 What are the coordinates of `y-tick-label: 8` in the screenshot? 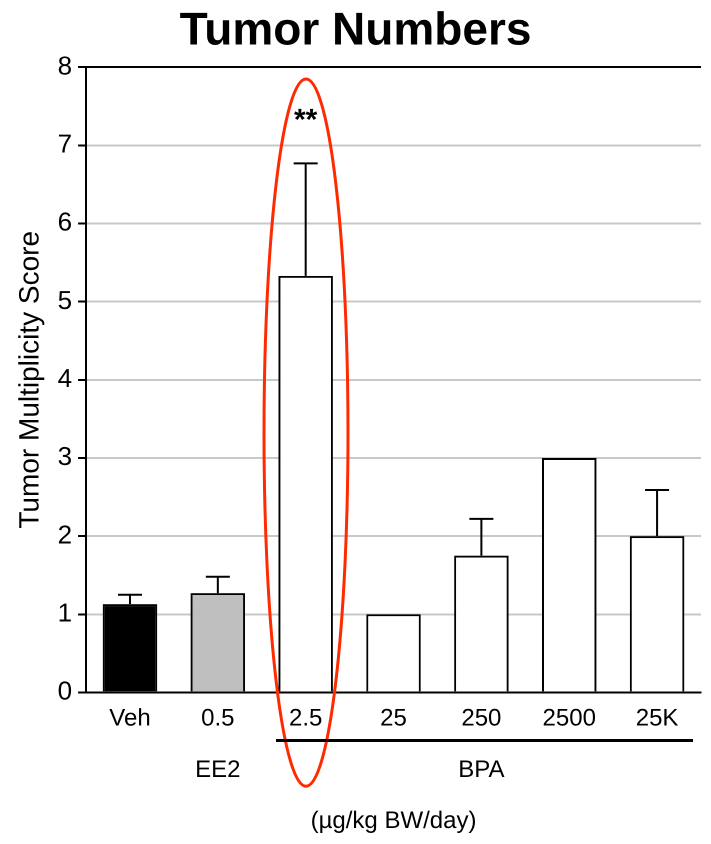 It's located at (65, 65).